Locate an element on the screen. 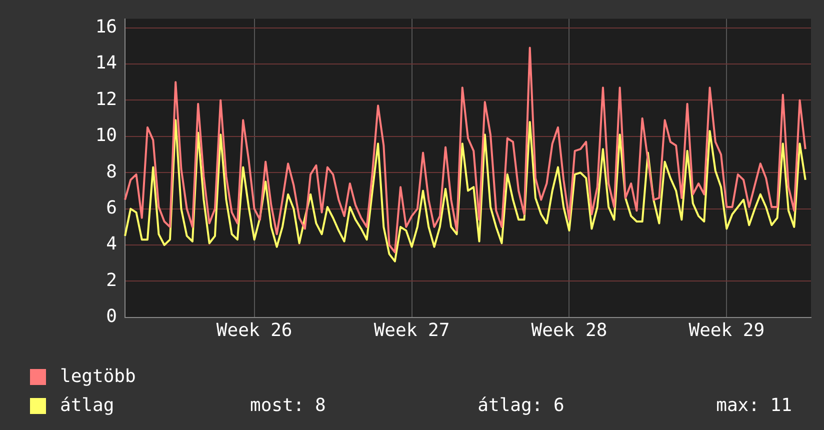 Image resolution: width=824 pixels, height=430 pixels. x-tick-label: Week 27 is located at coordinates (412, 330).